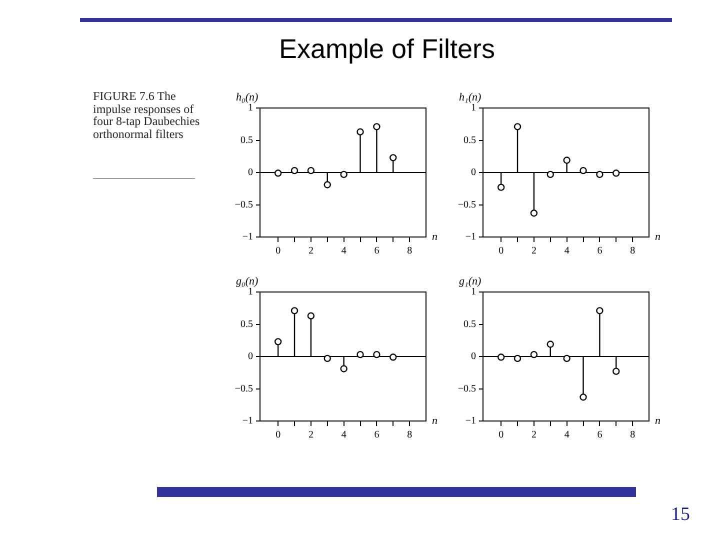 The width and height of the screenshot is (720, 540). I want to click on y-axis-title: g₀(n), so click(247, 281).